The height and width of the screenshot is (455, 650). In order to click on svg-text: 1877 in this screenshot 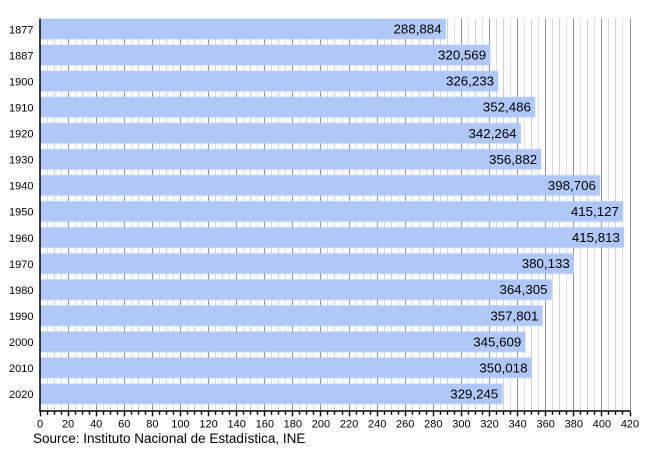, I will do `click(21, 30)`.